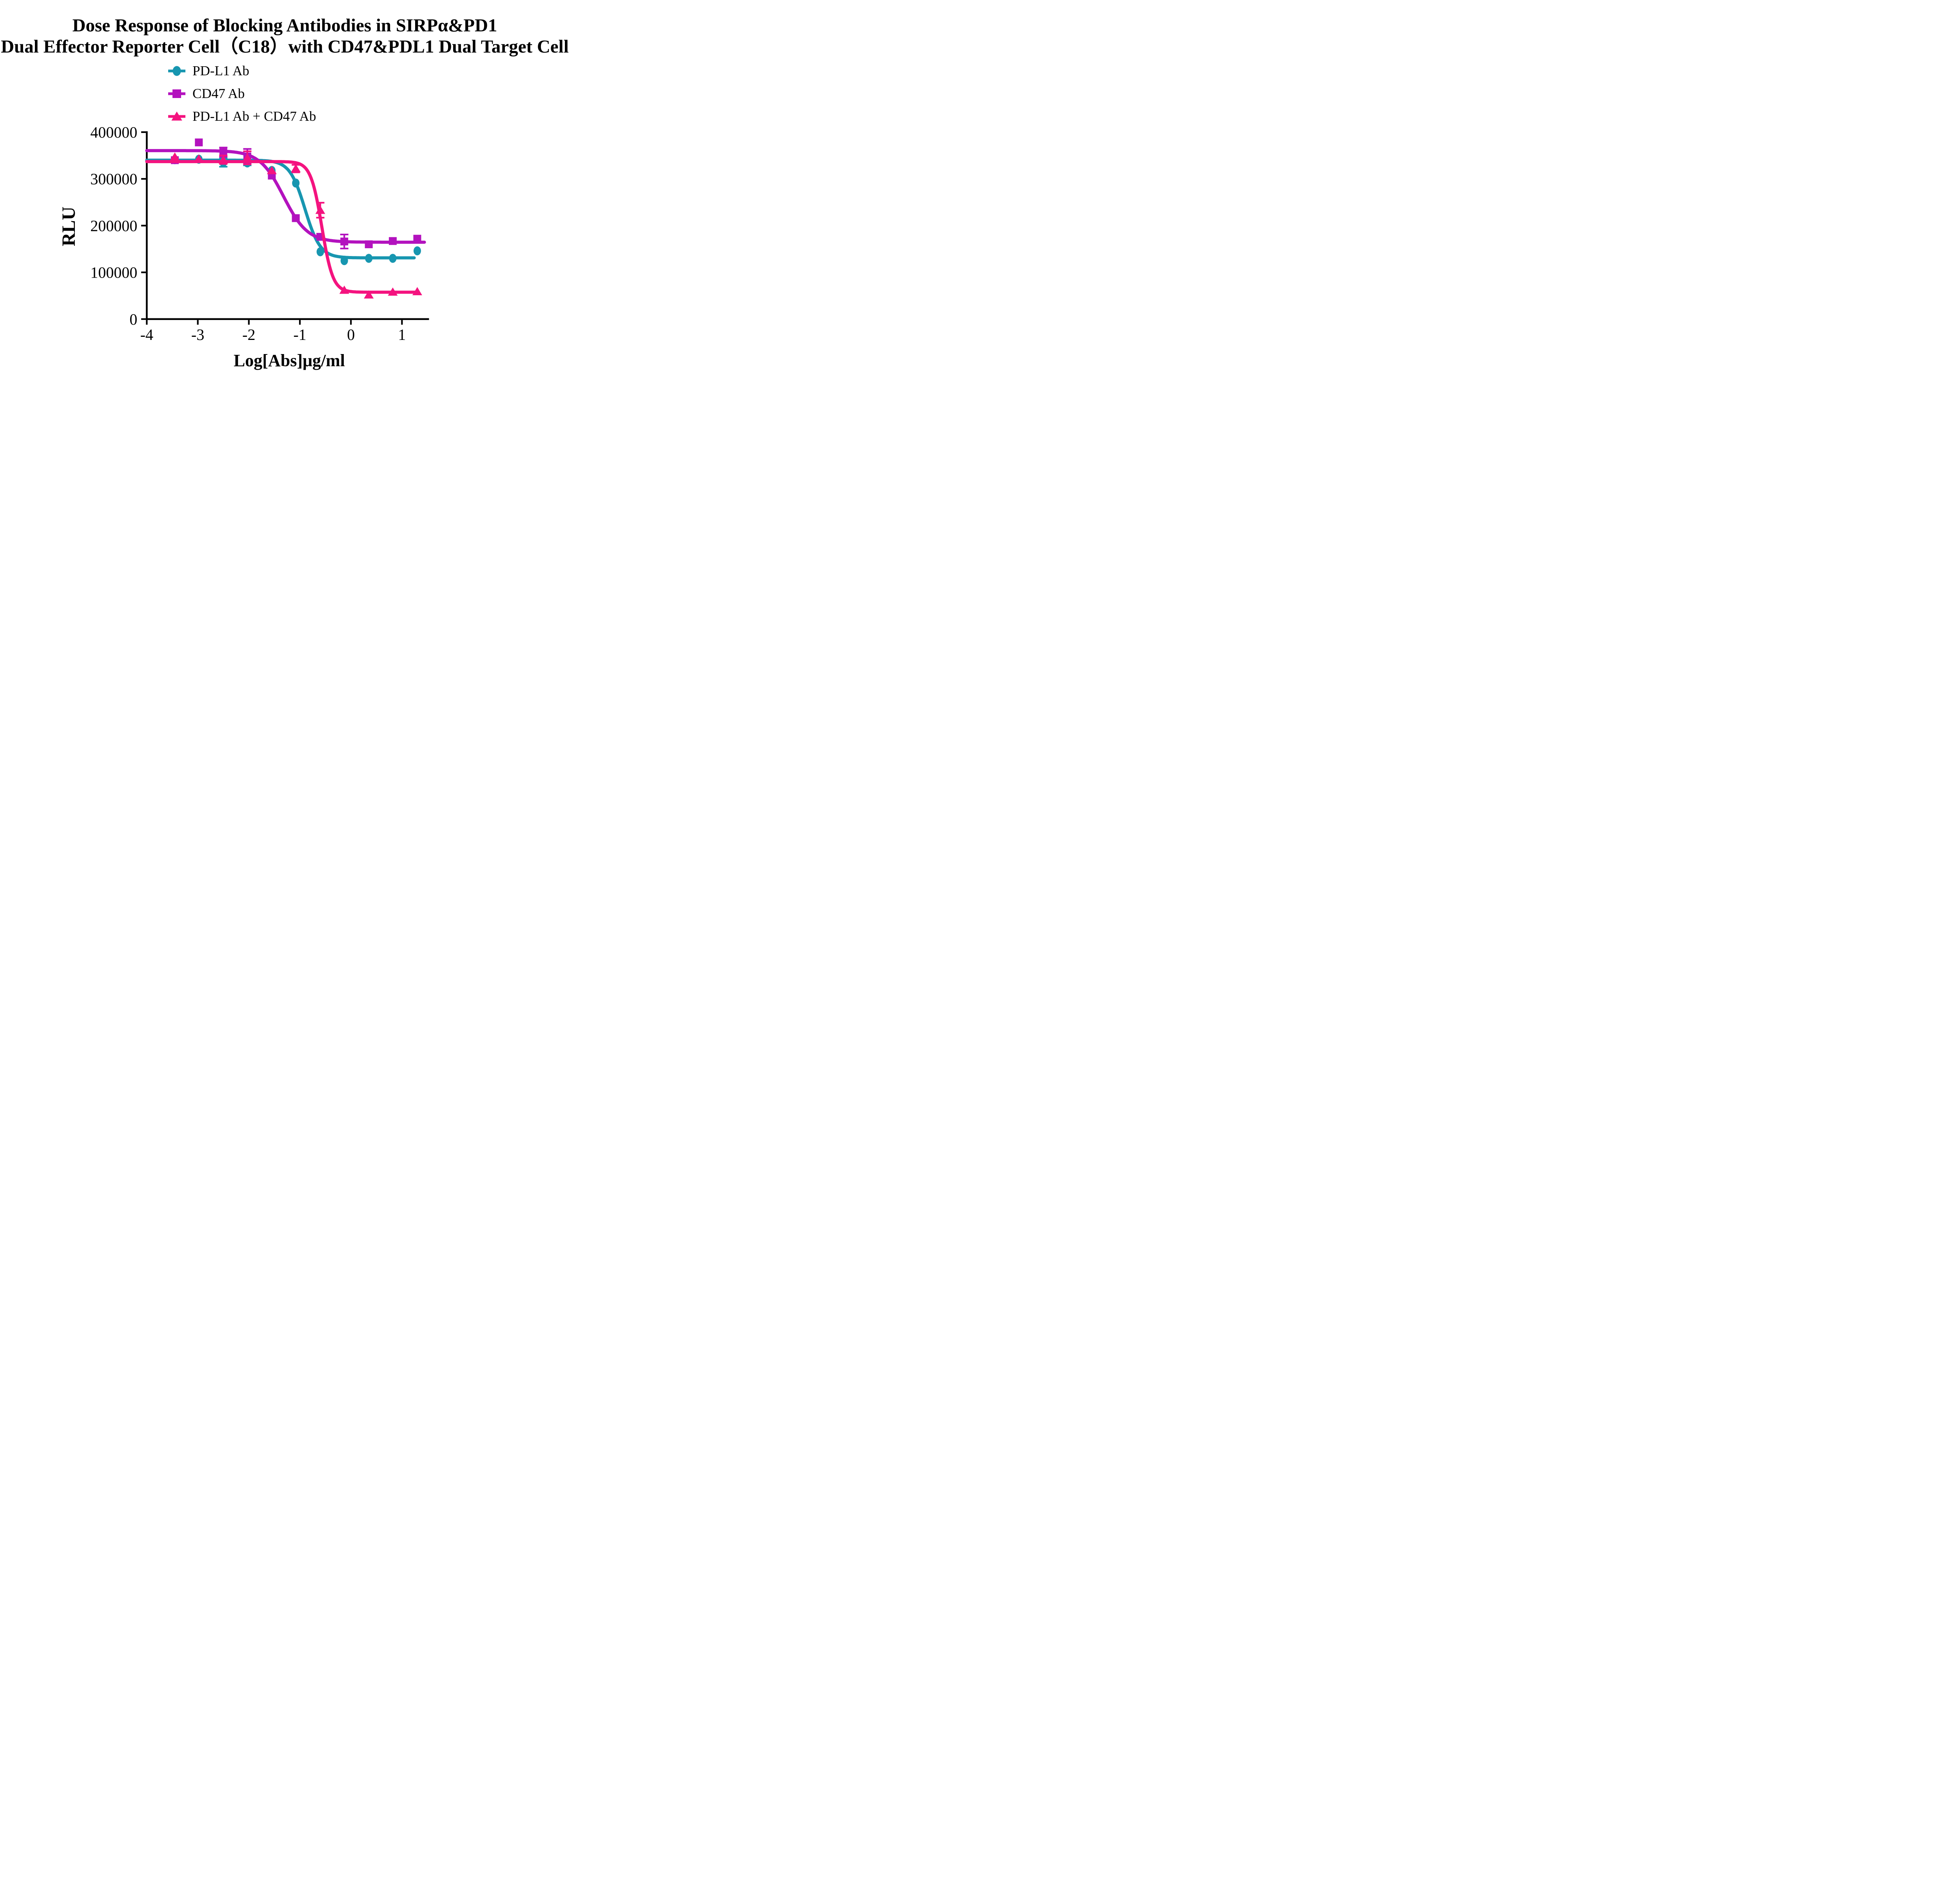 The width and height of the screenshot is (1960, 1904). What do you see at coordinates (197, 334) in the screenshot?
I see `x-tick-label: -3` at bounding box center [197, 334].